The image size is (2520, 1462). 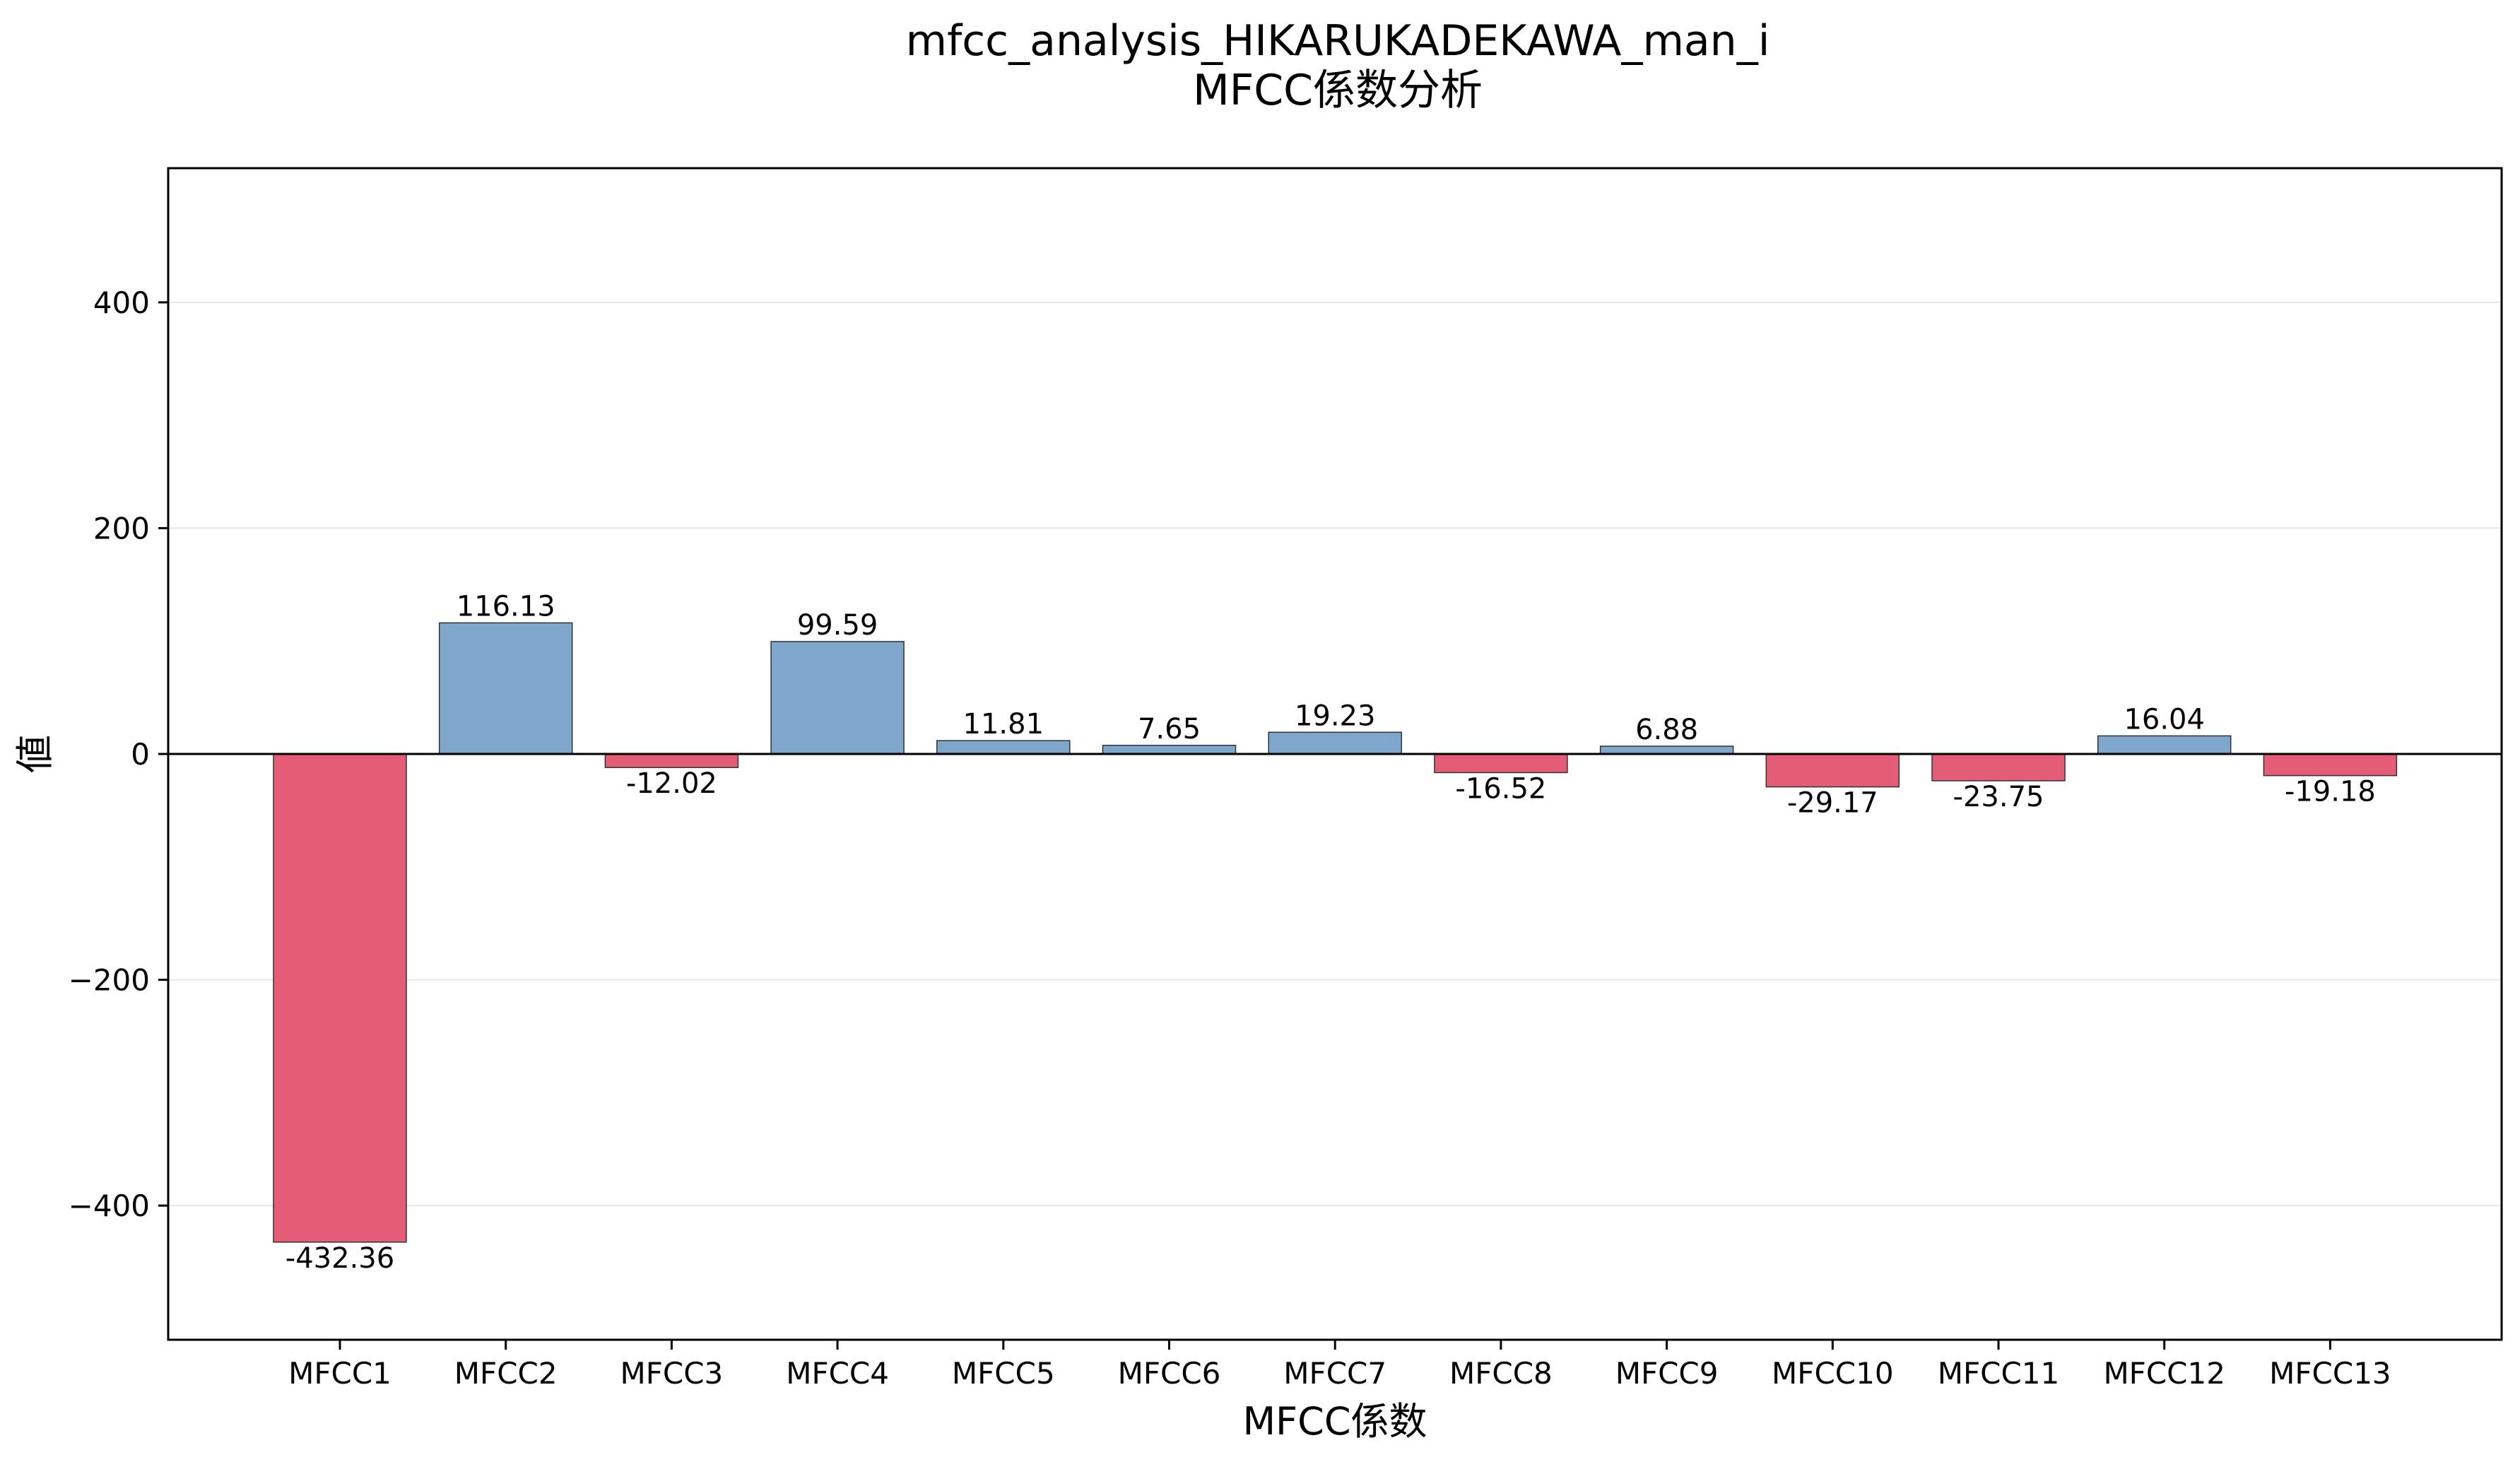 I want to click on bar-mfcc6, so click(x=1169, y=750).